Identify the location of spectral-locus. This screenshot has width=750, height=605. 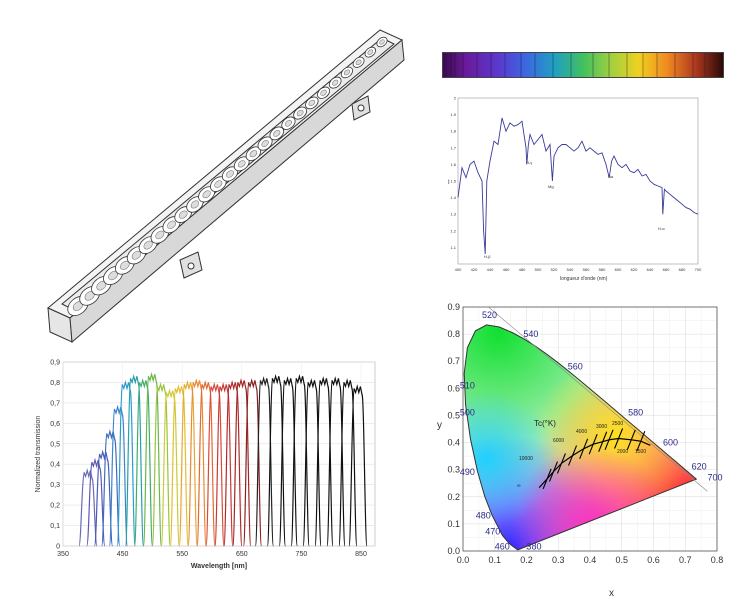
(580, 437).